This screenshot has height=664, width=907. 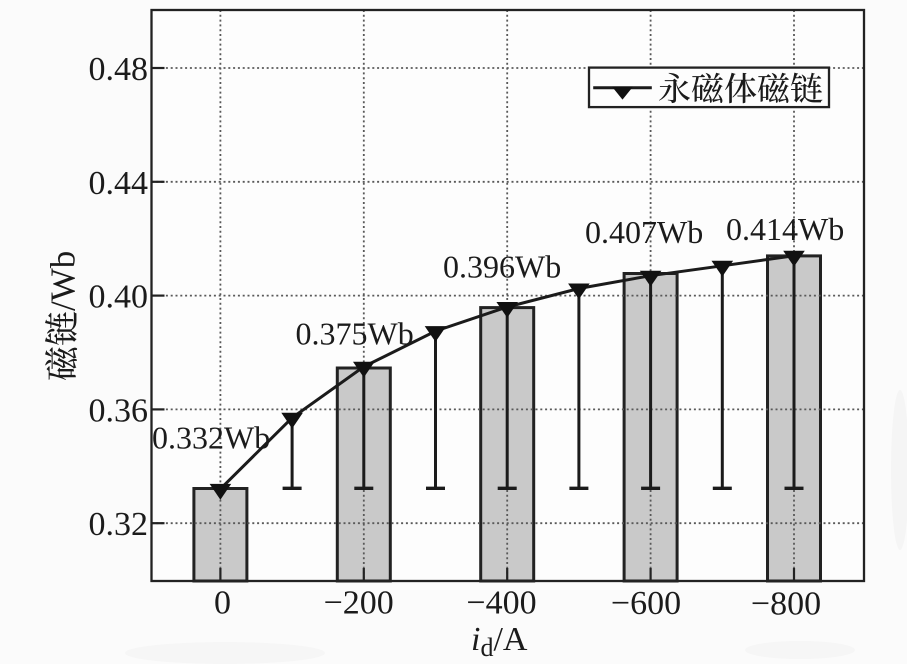 I want to click on svg-text: 0.44, so click(x=119, y=183).